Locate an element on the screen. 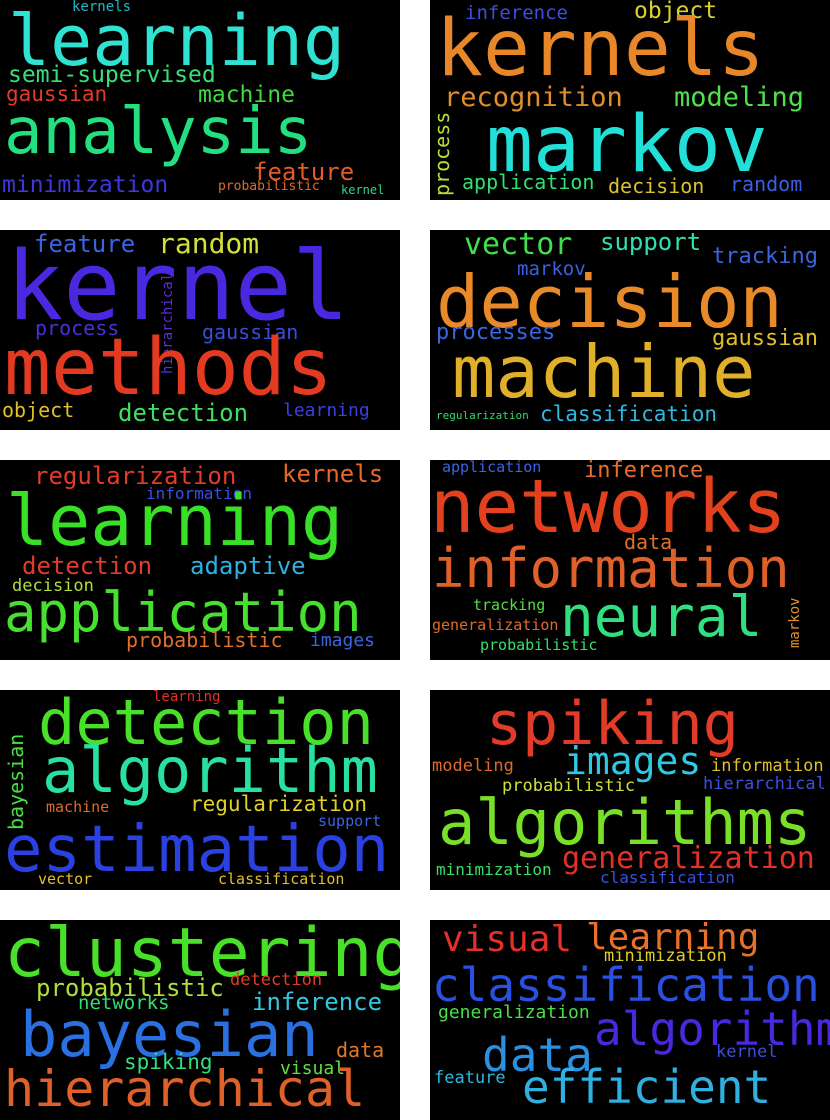 The height and width of the screenshot is (1120, 830). word: clustering is located at coordinates (202, 956).